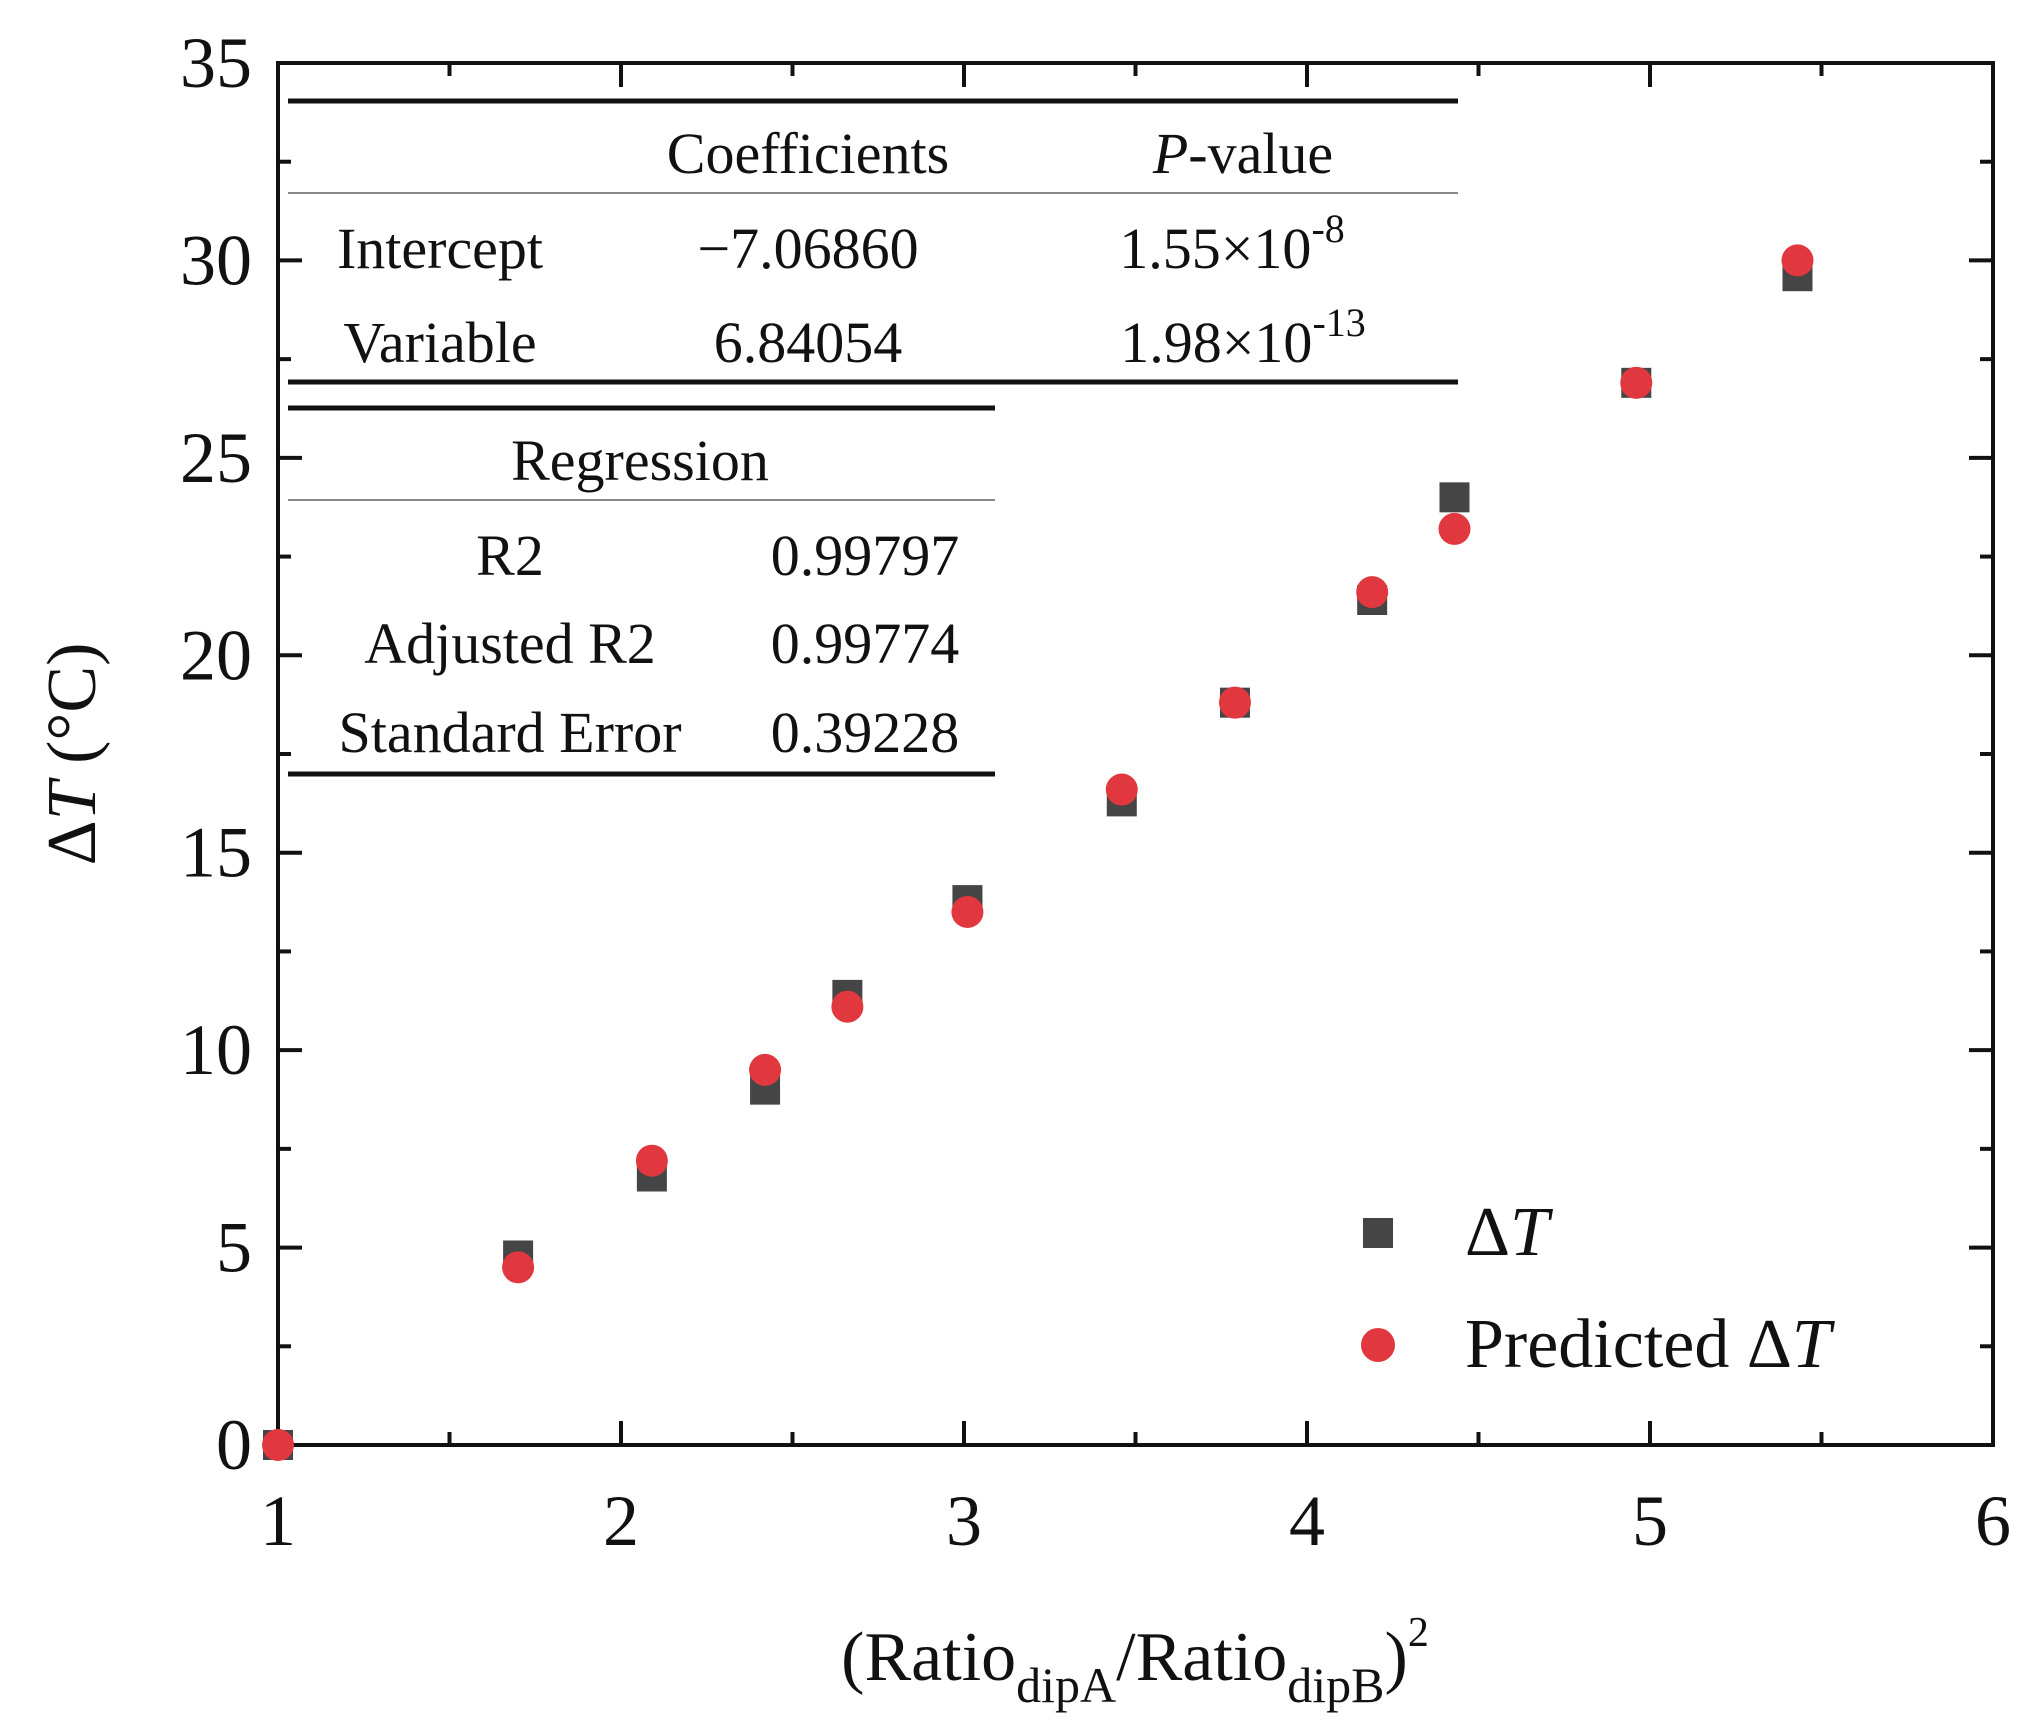 The height and width of the screenshot is (1730, 2035). What do you see at coordinates (808, 342) in the screenshot?
I see `coef-row-variable-coef: 6.84054` at bounding box center [808, 342].